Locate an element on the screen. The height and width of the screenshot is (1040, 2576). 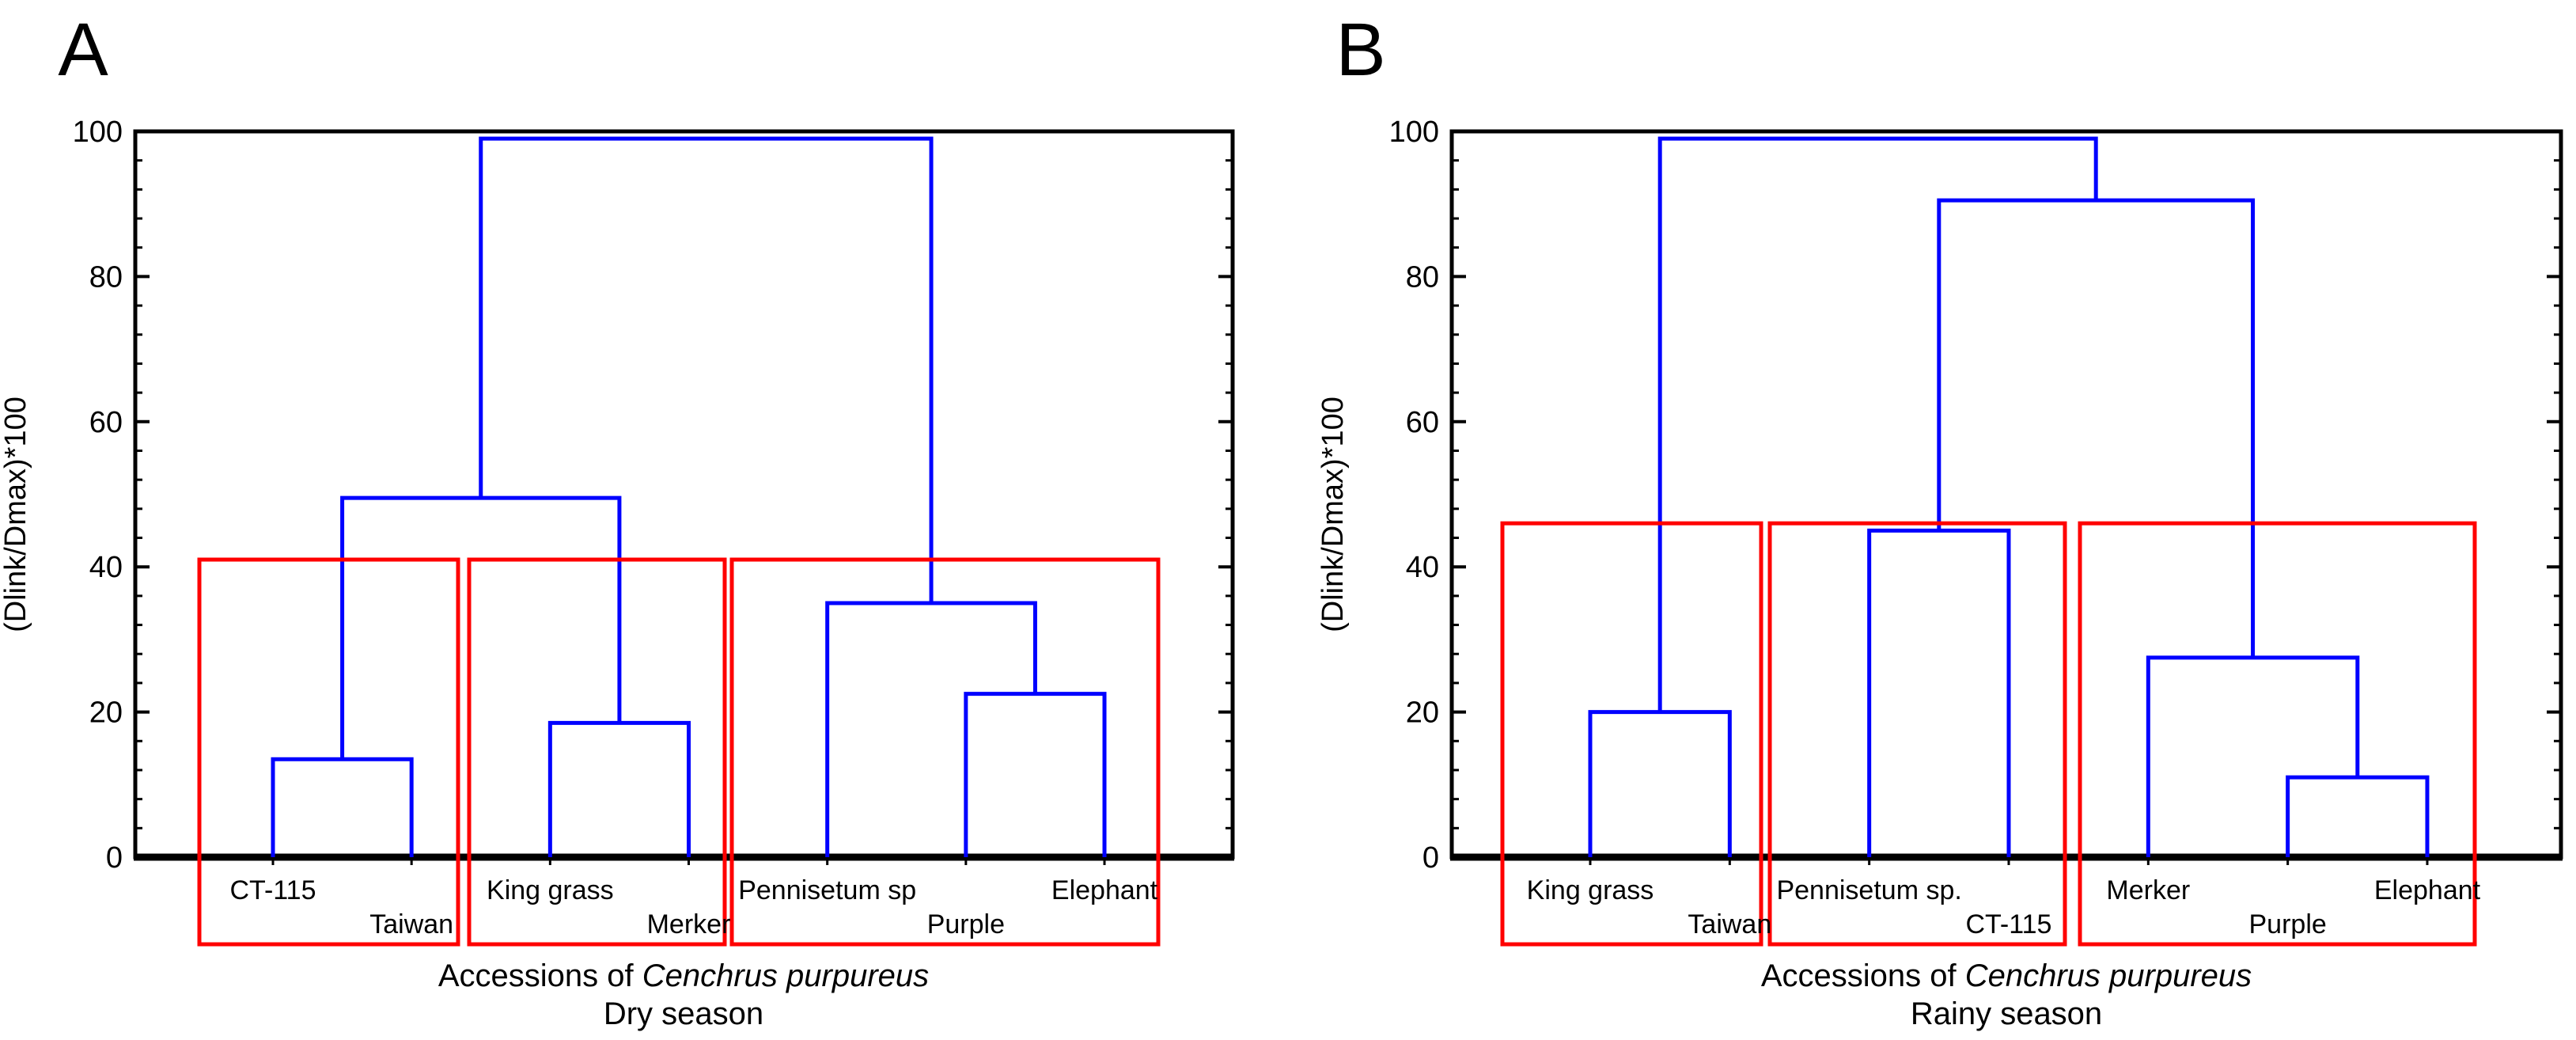
cluster-boxes is located at coordinates (679, 752).